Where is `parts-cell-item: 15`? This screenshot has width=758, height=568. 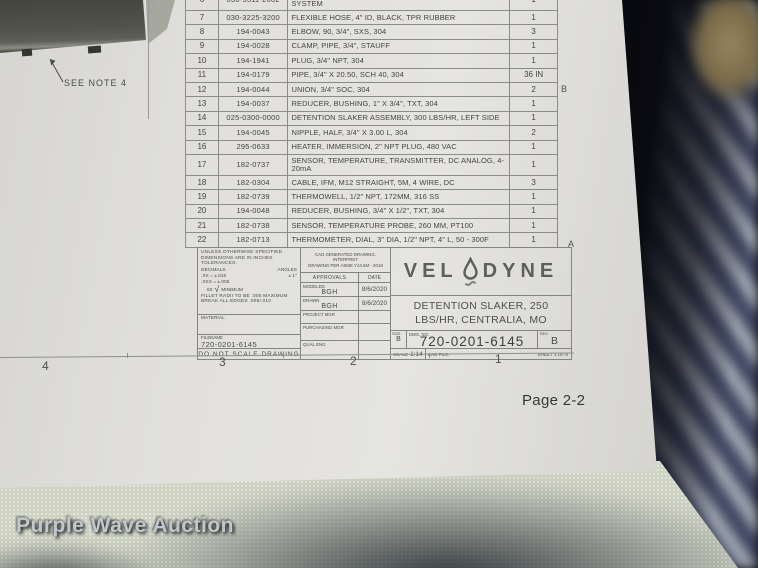
parts-cell-item: 15 is located at coordinates (202, 133).